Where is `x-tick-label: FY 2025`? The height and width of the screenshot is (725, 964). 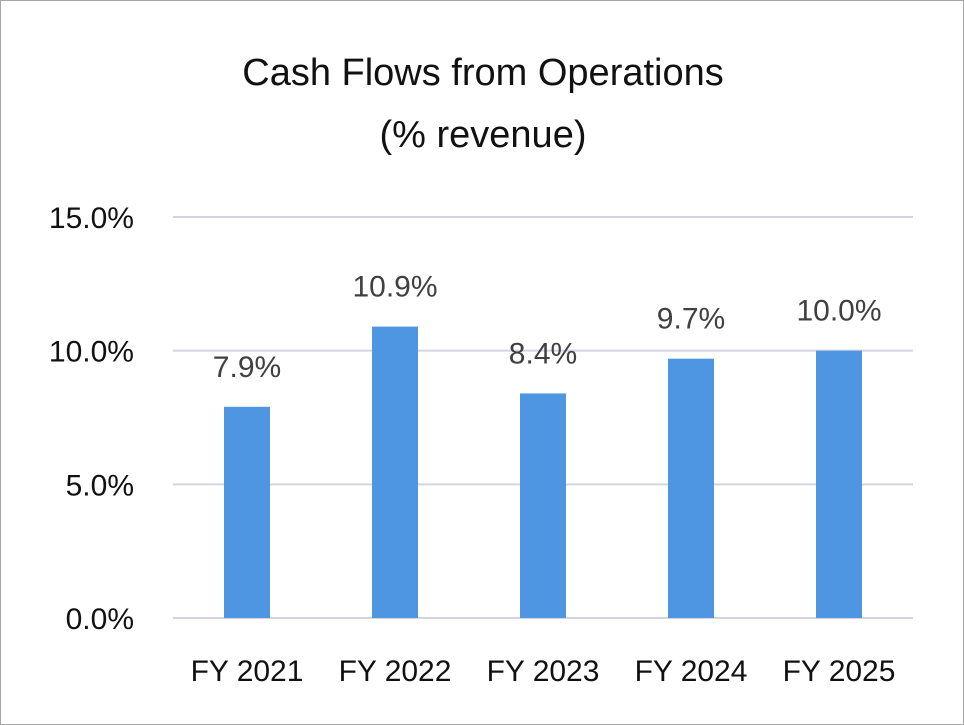
x-tick-label: FY 2025 is located at coordinates (839, 671).